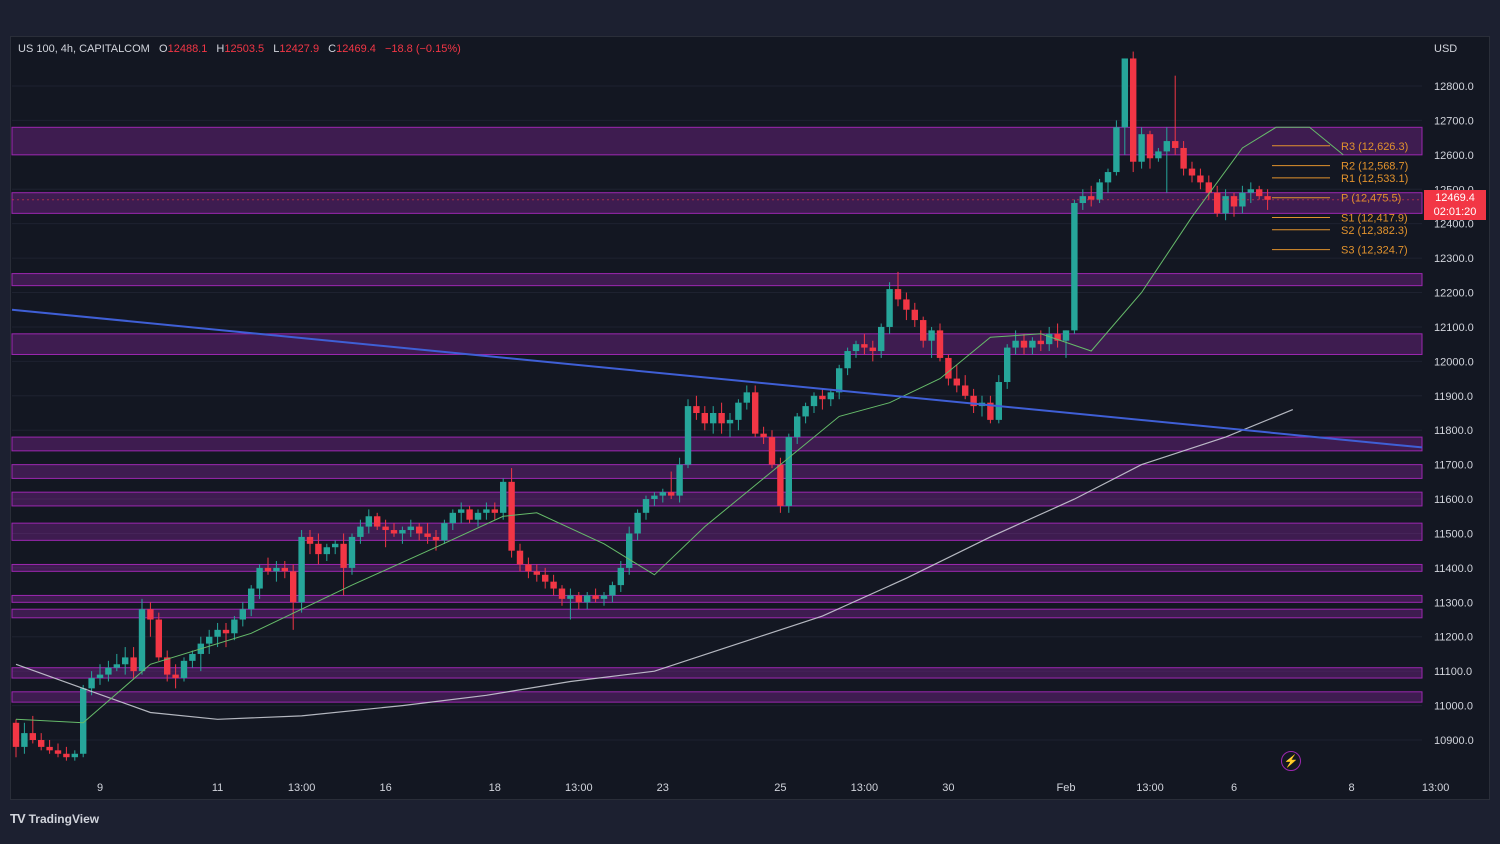 The width and height of the screenshot is (1500, 844). What do you see at coordinates (1453, 466) in the screenshot?
I see `y-tick-label: 11700.0` at bounding box center [1453, 466].